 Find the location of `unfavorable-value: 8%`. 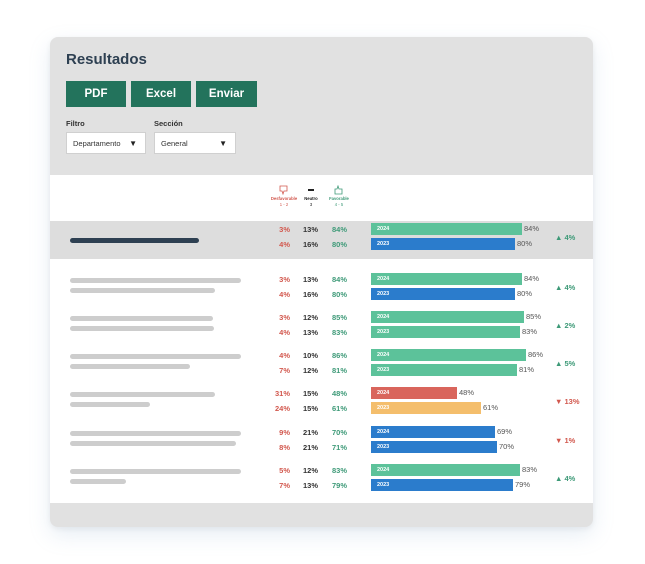

unfavorable-value: 8% is located at coordinates (284, 447).